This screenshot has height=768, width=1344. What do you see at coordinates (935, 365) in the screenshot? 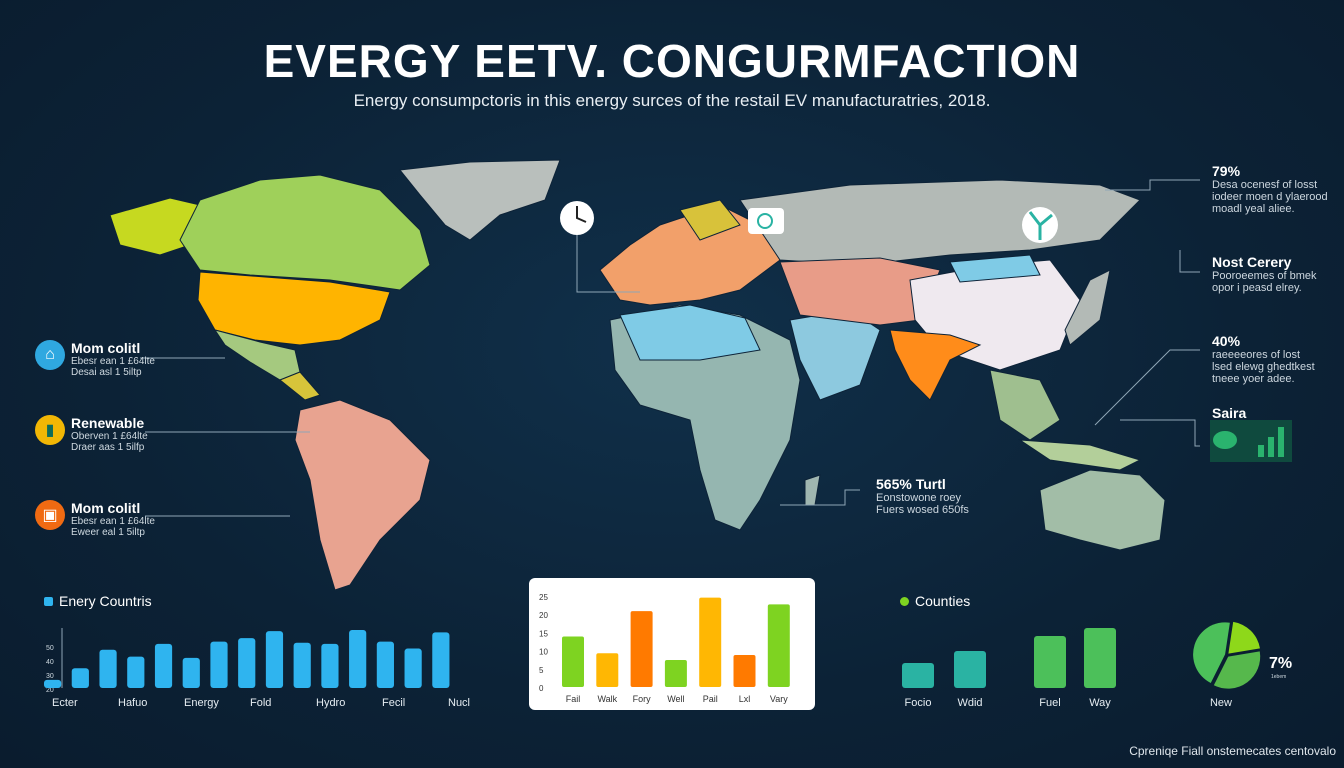
I see `map-india` at bounding box center [935, 365].